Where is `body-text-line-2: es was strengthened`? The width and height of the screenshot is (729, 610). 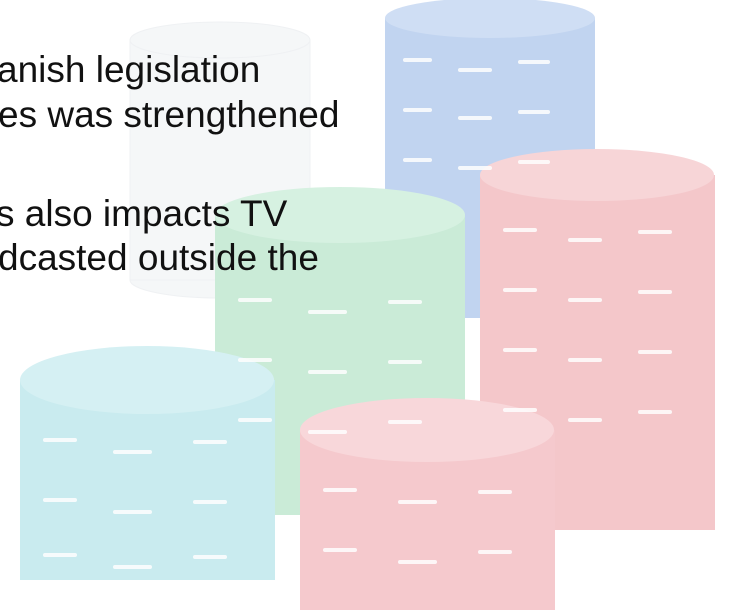
body-text-line-2: es was strengthened is located at coordinates (170, 114).